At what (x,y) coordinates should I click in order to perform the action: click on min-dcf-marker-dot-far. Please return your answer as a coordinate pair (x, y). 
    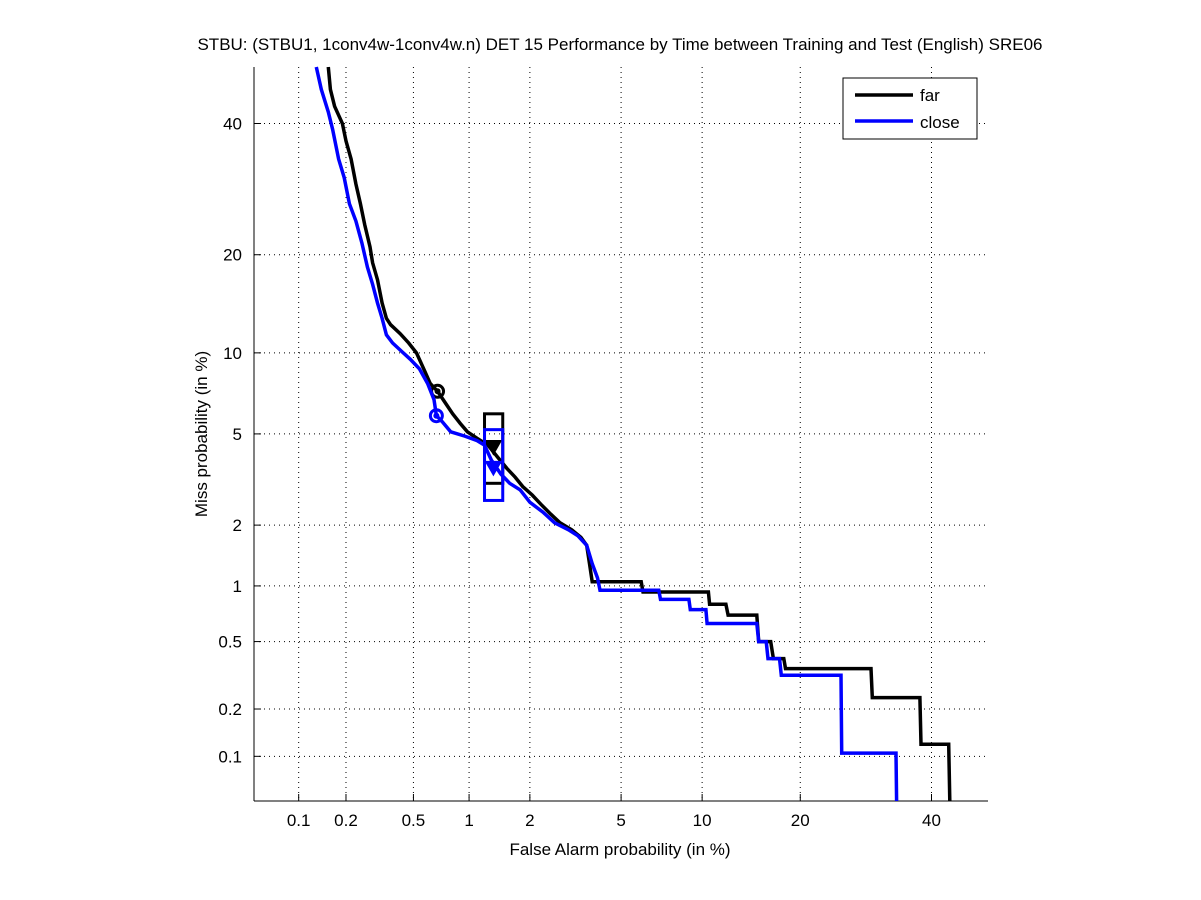
    Looking at the image, I should click on (437, 391).